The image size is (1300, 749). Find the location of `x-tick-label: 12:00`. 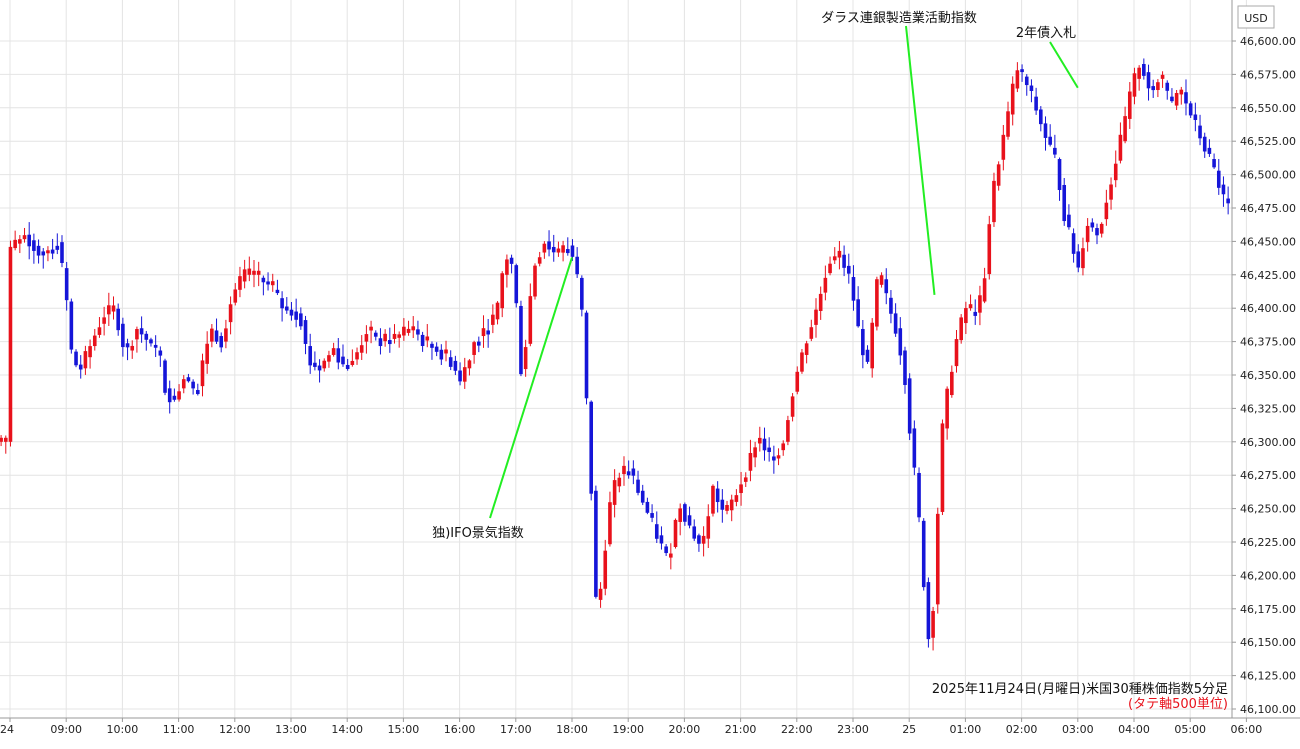

x-tick-label: 12:00 is located at coordinates (235, 729).